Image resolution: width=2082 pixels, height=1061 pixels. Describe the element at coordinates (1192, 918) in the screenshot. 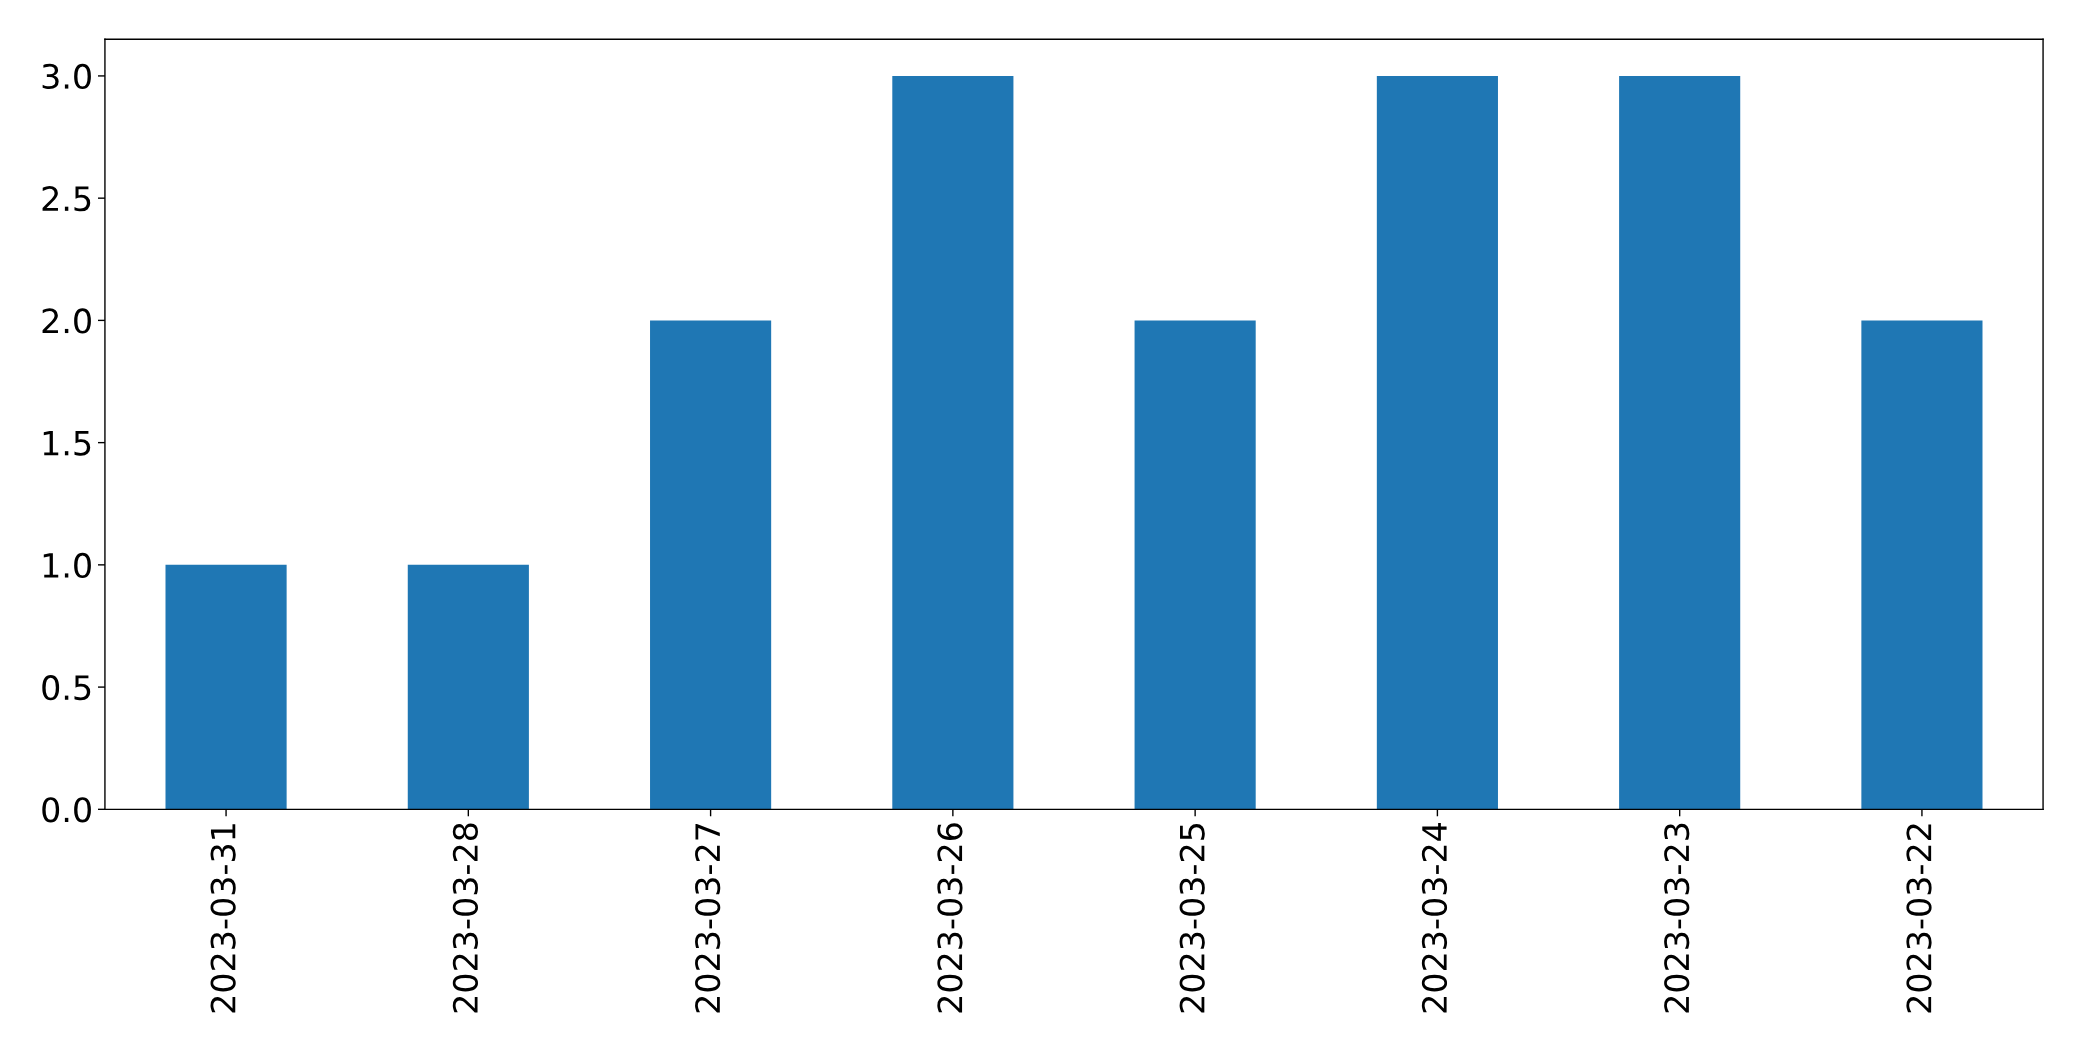

I see `x-tick-label: 2023-03-25` at that location.